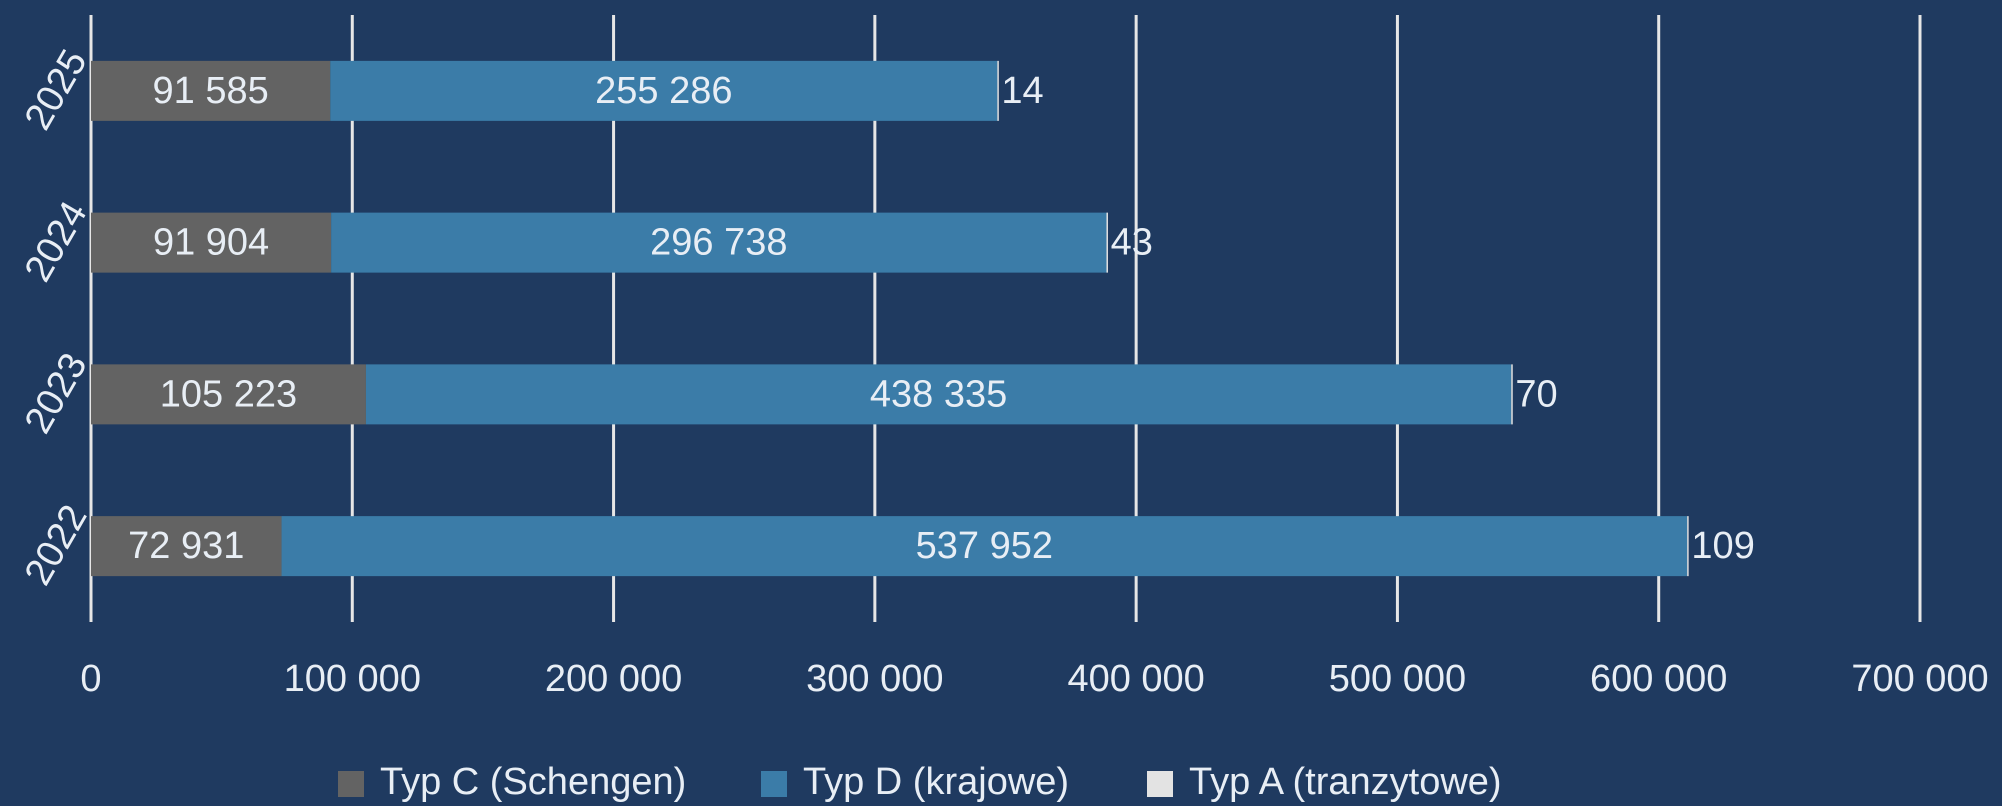  I want to click on legend-label: Typ A (tranzytowe), so click(1345, 782).